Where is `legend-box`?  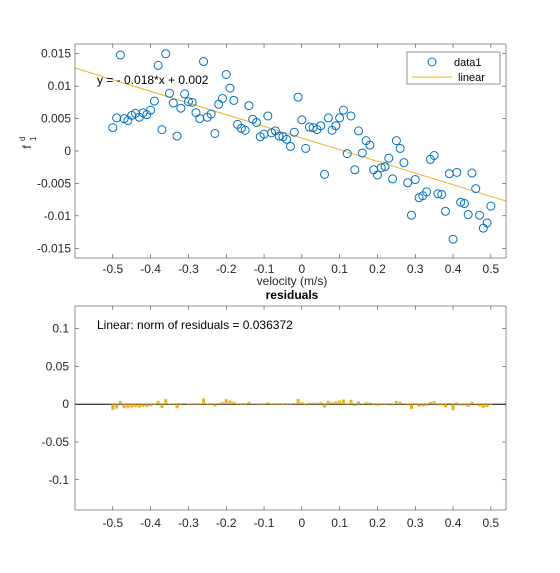
legend-box is located at coordinates (453, 68).